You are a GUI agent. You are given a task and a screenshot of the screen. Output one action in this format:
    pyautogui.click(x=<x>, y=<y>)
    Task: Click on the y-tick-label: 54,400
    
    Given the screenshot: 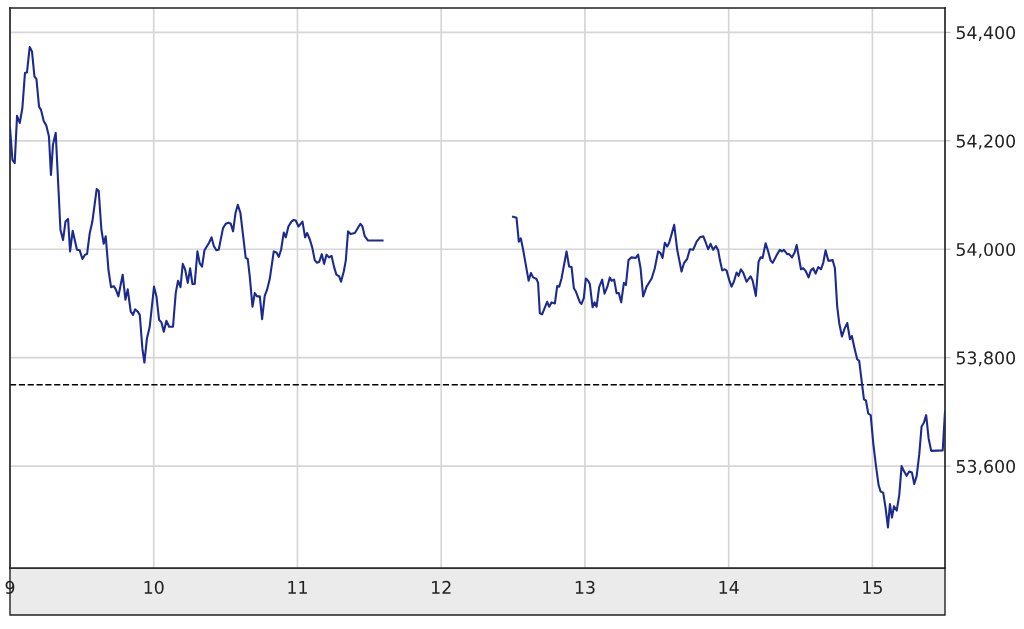 What is the action you would take?
    pyautogui.click(x=986, y=34)
    